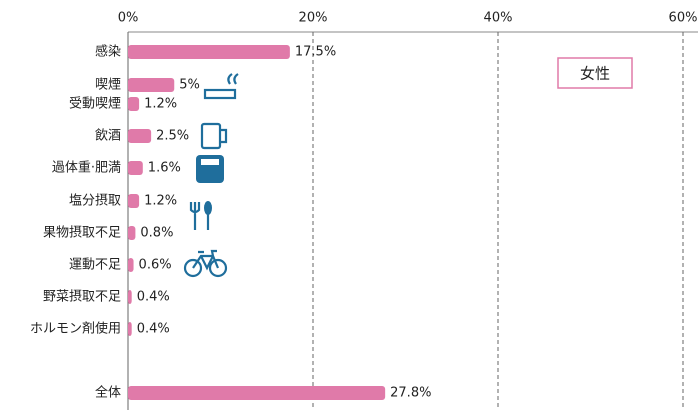 Image resolution: width=698 pixels, height=410 pixels. I want to click on cigarette-icon, so click(221, 86).